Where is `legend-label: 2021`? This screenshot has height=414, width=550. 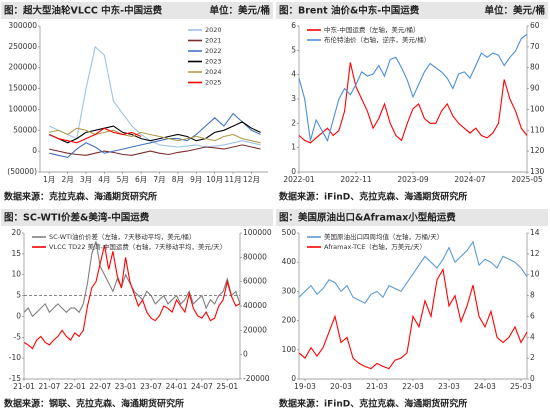
legend-label: 2021 is located at coordinates (213, 41).